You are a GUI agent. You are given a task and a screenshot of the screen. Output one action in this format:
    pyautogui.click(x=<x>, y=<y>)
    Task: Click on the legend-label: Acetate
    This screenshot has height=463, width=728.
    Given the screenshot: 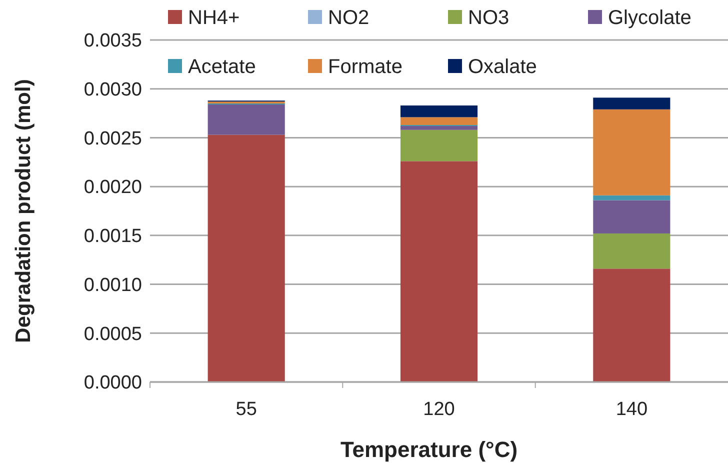 What is the action you would take?
    pyautogui.click(x=222, y=67)
    